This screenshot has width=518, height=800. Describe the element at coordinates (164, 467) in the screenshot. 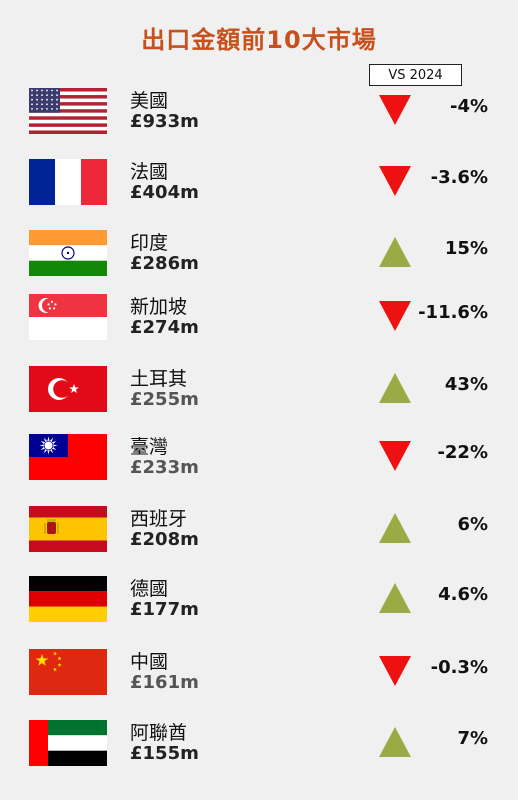

I see `export-value: £233m` at that location.